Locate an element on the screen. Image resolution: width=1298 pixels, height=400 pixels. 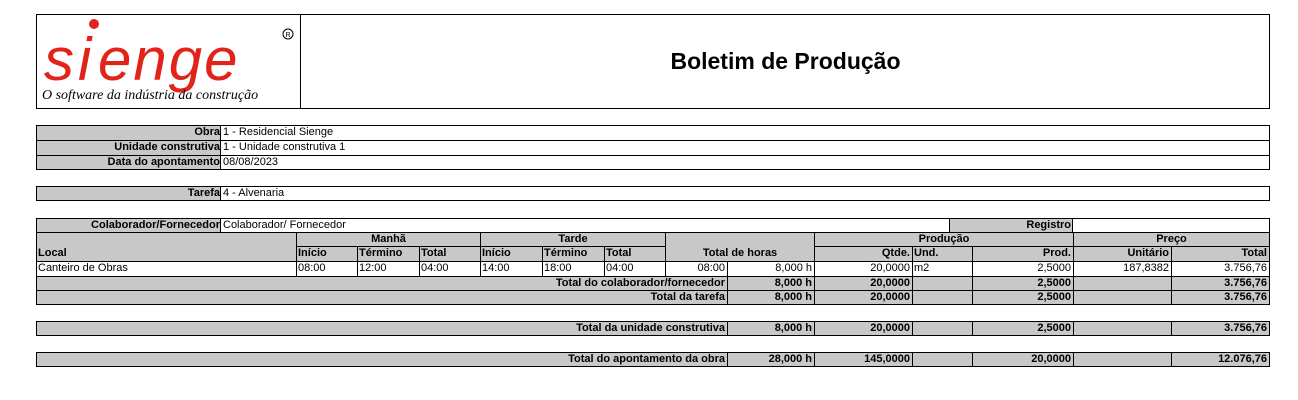
svg-text: enge is located at coordinates (168, 59).